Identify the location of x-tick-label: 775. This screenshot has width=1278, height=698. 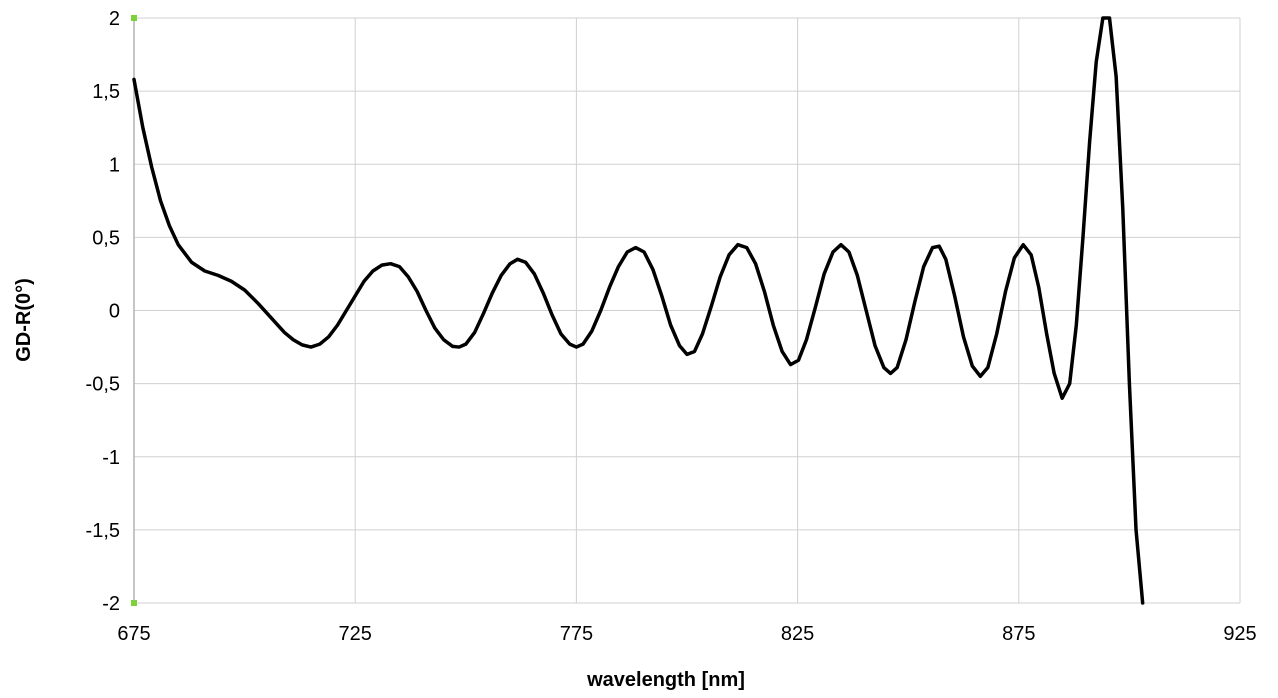
(576, 634).